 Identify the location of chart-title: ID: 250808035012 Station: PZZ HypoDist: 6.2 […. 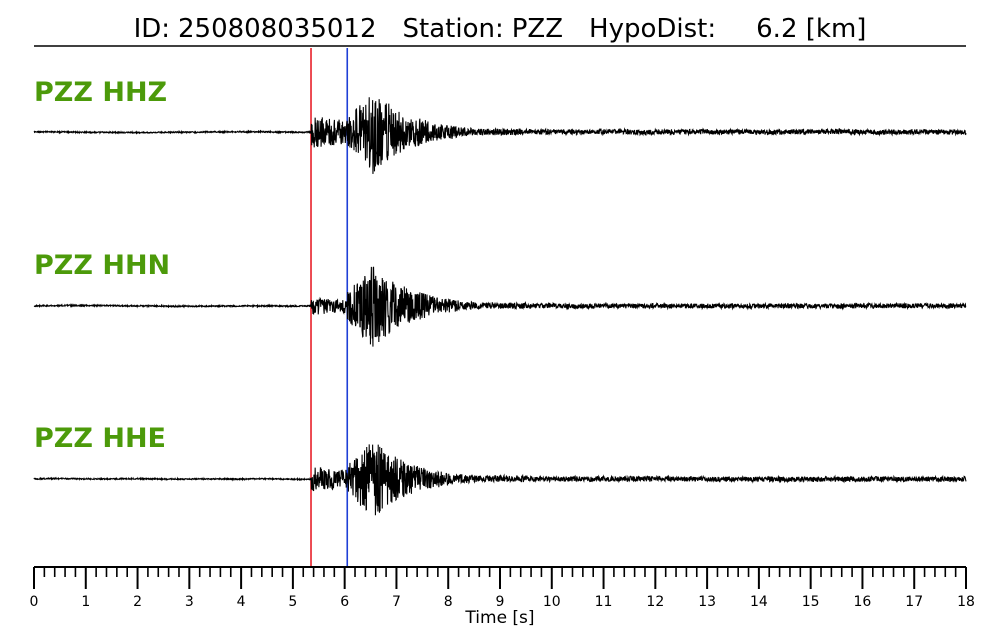
(500, 29).